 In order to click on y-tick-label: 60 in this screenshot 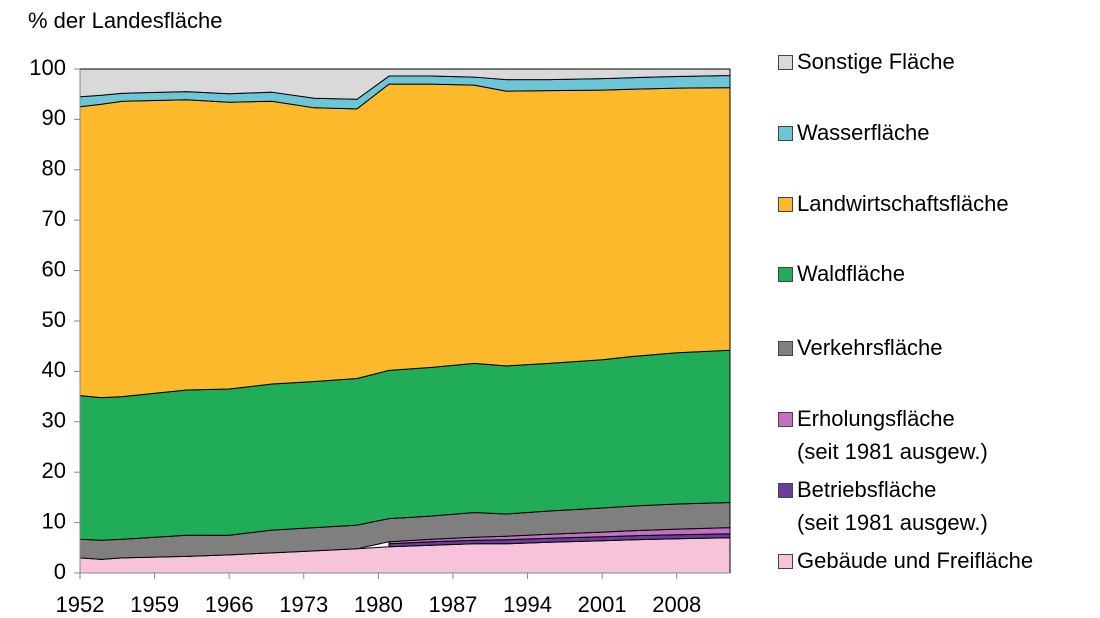, I will do `click(54, 268)`.